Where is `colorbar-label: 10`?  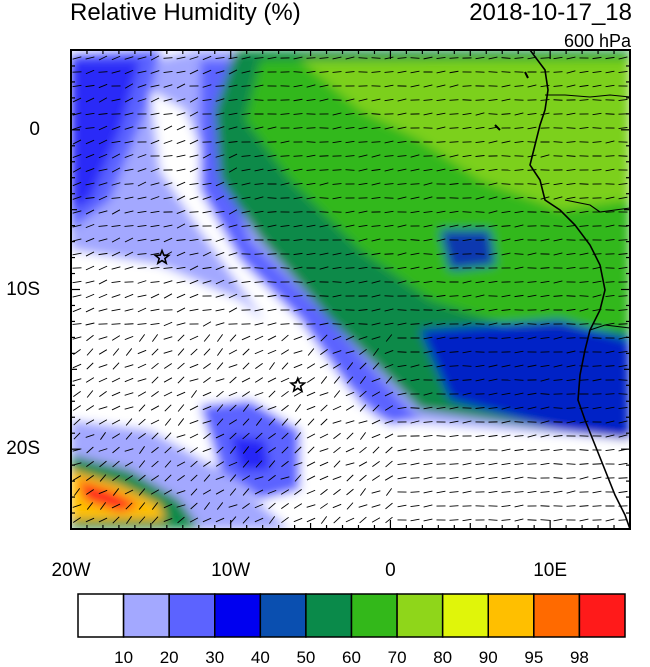 colorbar-label: 10 is located at coordinates (124, 657).